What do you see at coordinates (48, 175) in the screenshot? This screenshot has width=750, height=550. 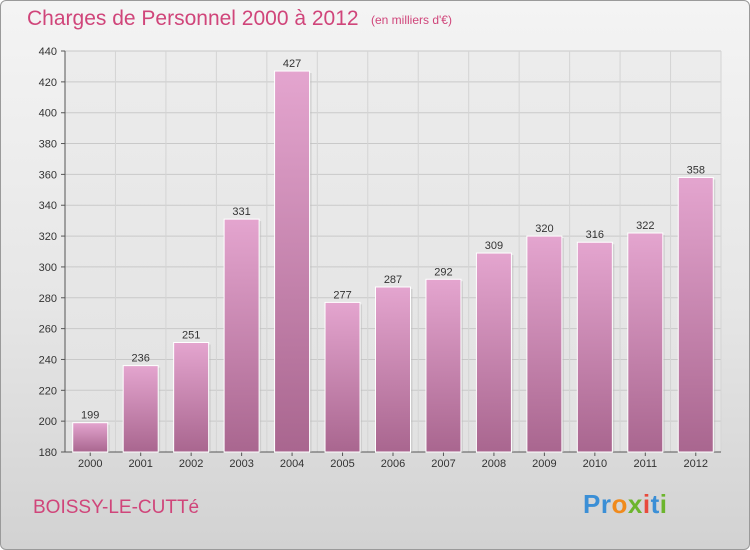 I see `y-tick-label: 360` at bounding box center [48, 175].